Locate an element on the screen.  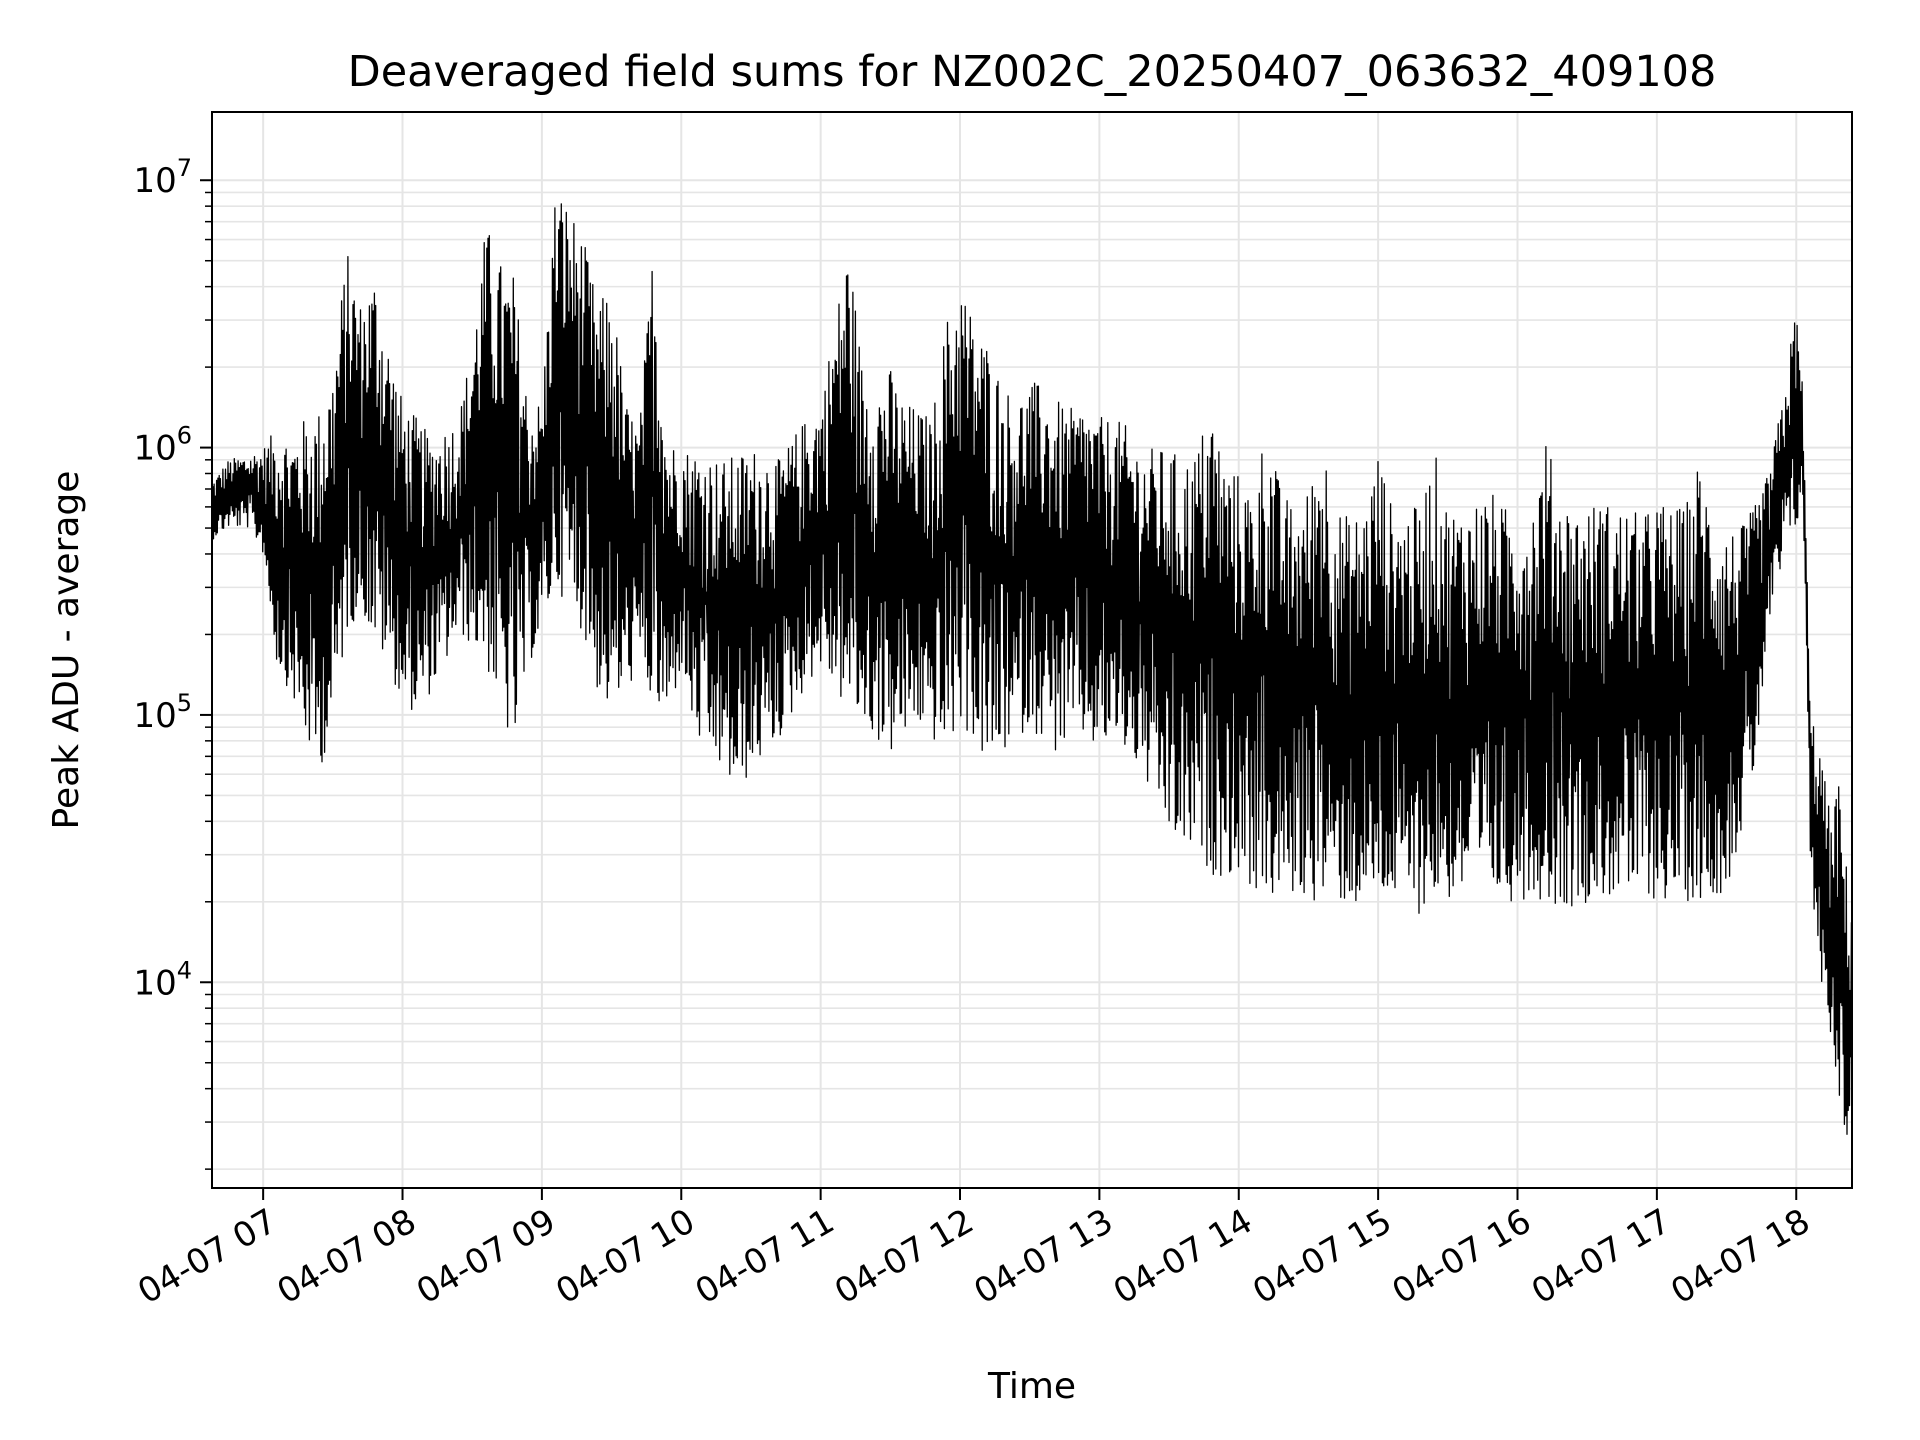
y-tick-label: 10⁵ is located at coordinates (162, 712).